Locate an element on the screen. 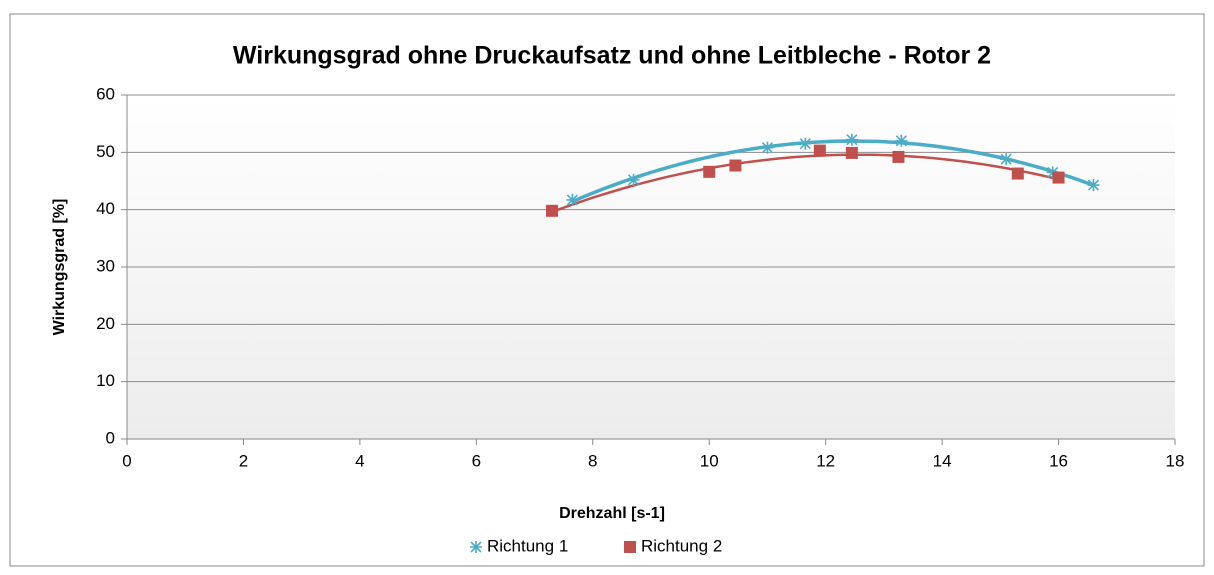 Image resolution: width=1214 pixels, height=575 pixels. legend-item: Richtung 1 is located at coordinates (519, 545).